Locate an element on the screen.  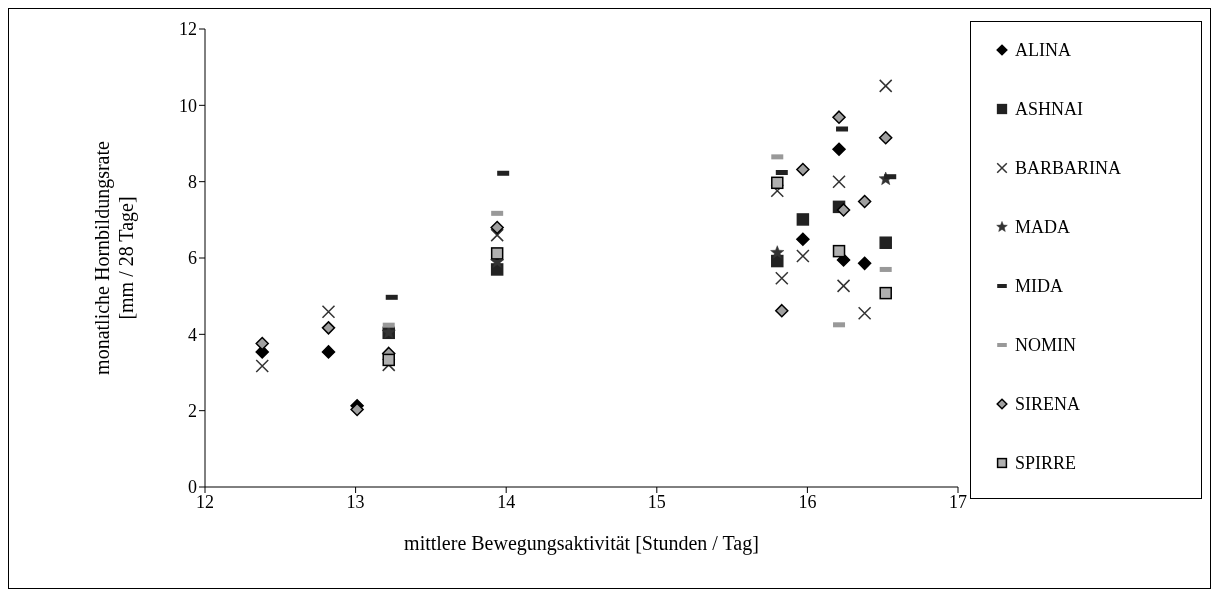
x-tick-label: 14 is located at coordinates (506, 501).